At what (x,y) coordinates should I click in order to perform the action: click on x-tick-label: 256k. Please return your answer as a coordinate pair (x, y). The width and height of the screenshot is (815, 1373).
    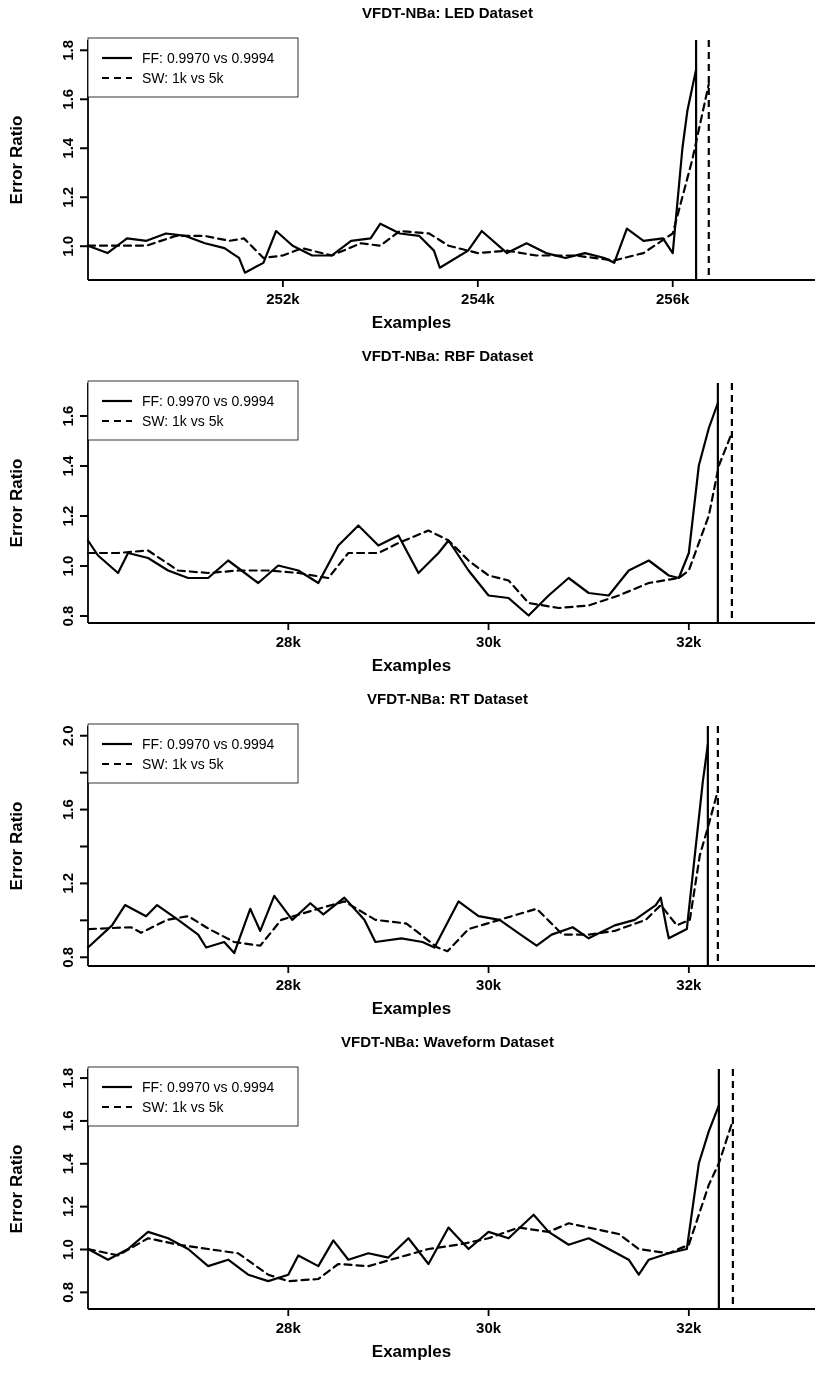
    Looking at the image, I should click on (673, 298).